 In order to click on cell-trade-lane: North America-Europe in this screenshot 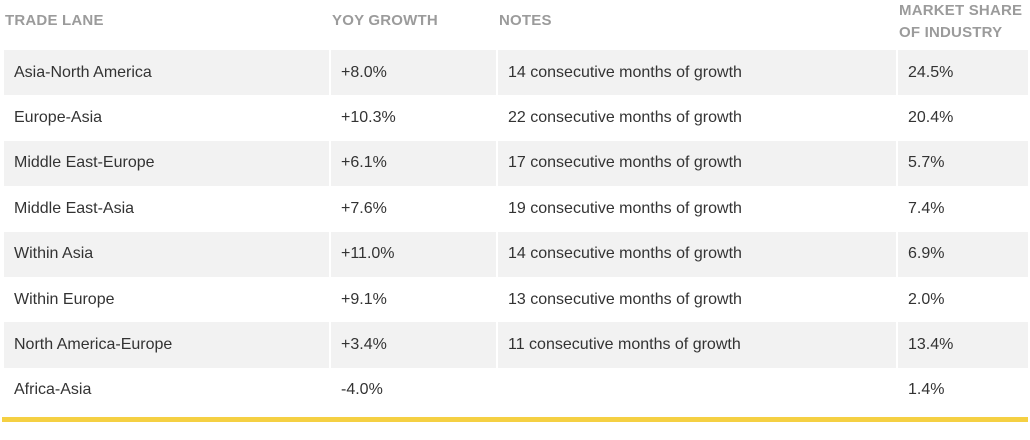, I will do `click(167, 345)`.